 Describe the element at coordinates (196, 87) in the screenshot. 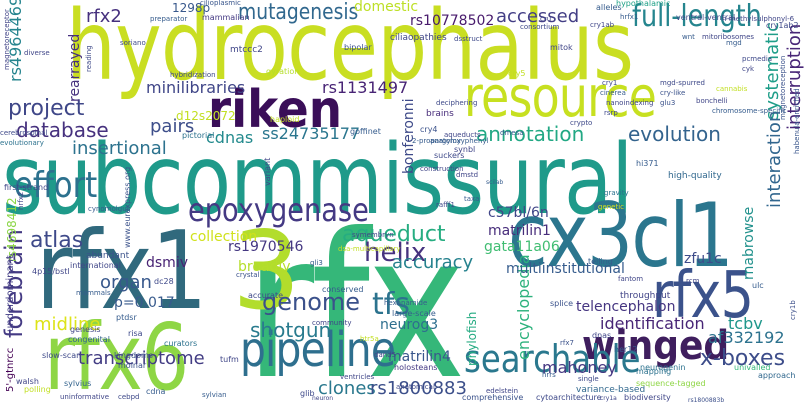

I see `cloud-word: minilibraries` at that location.